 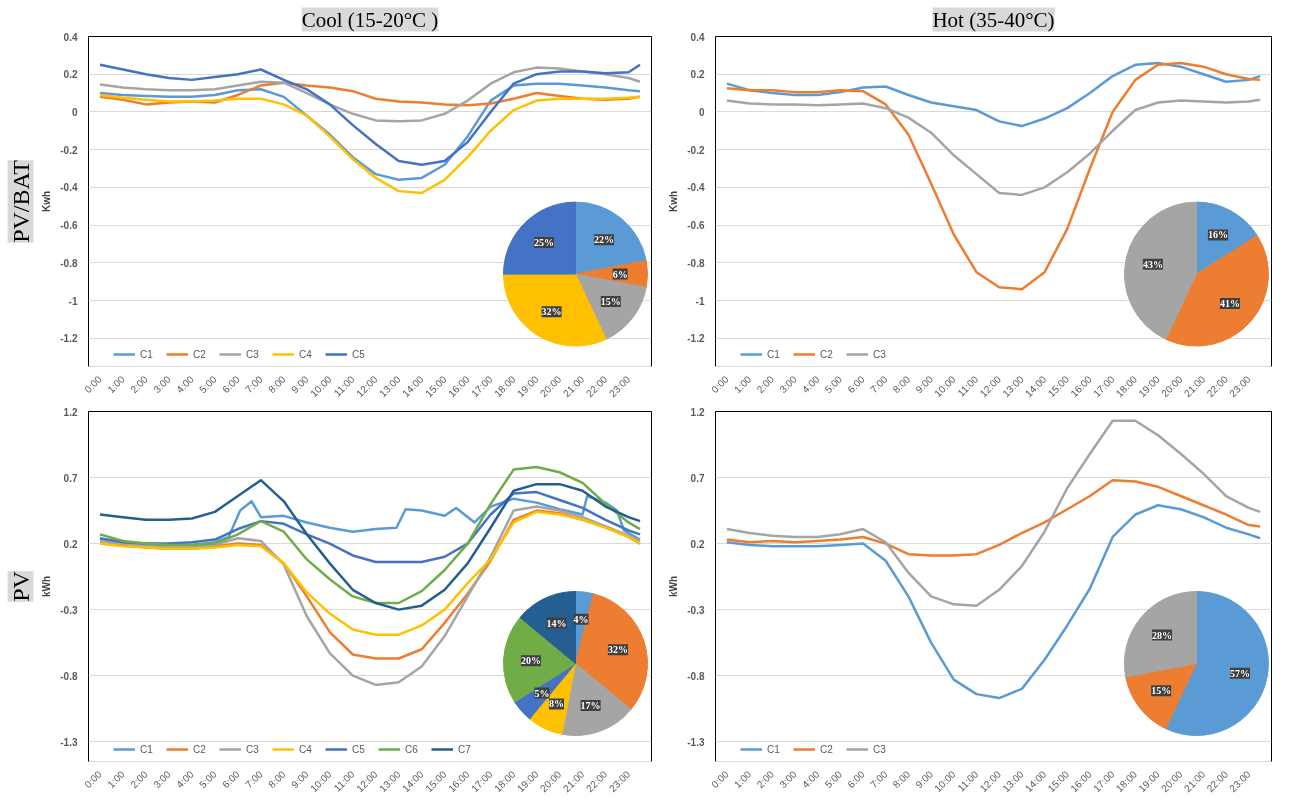 I want to click on data-label: 16%, so click(x=1217, y=235).